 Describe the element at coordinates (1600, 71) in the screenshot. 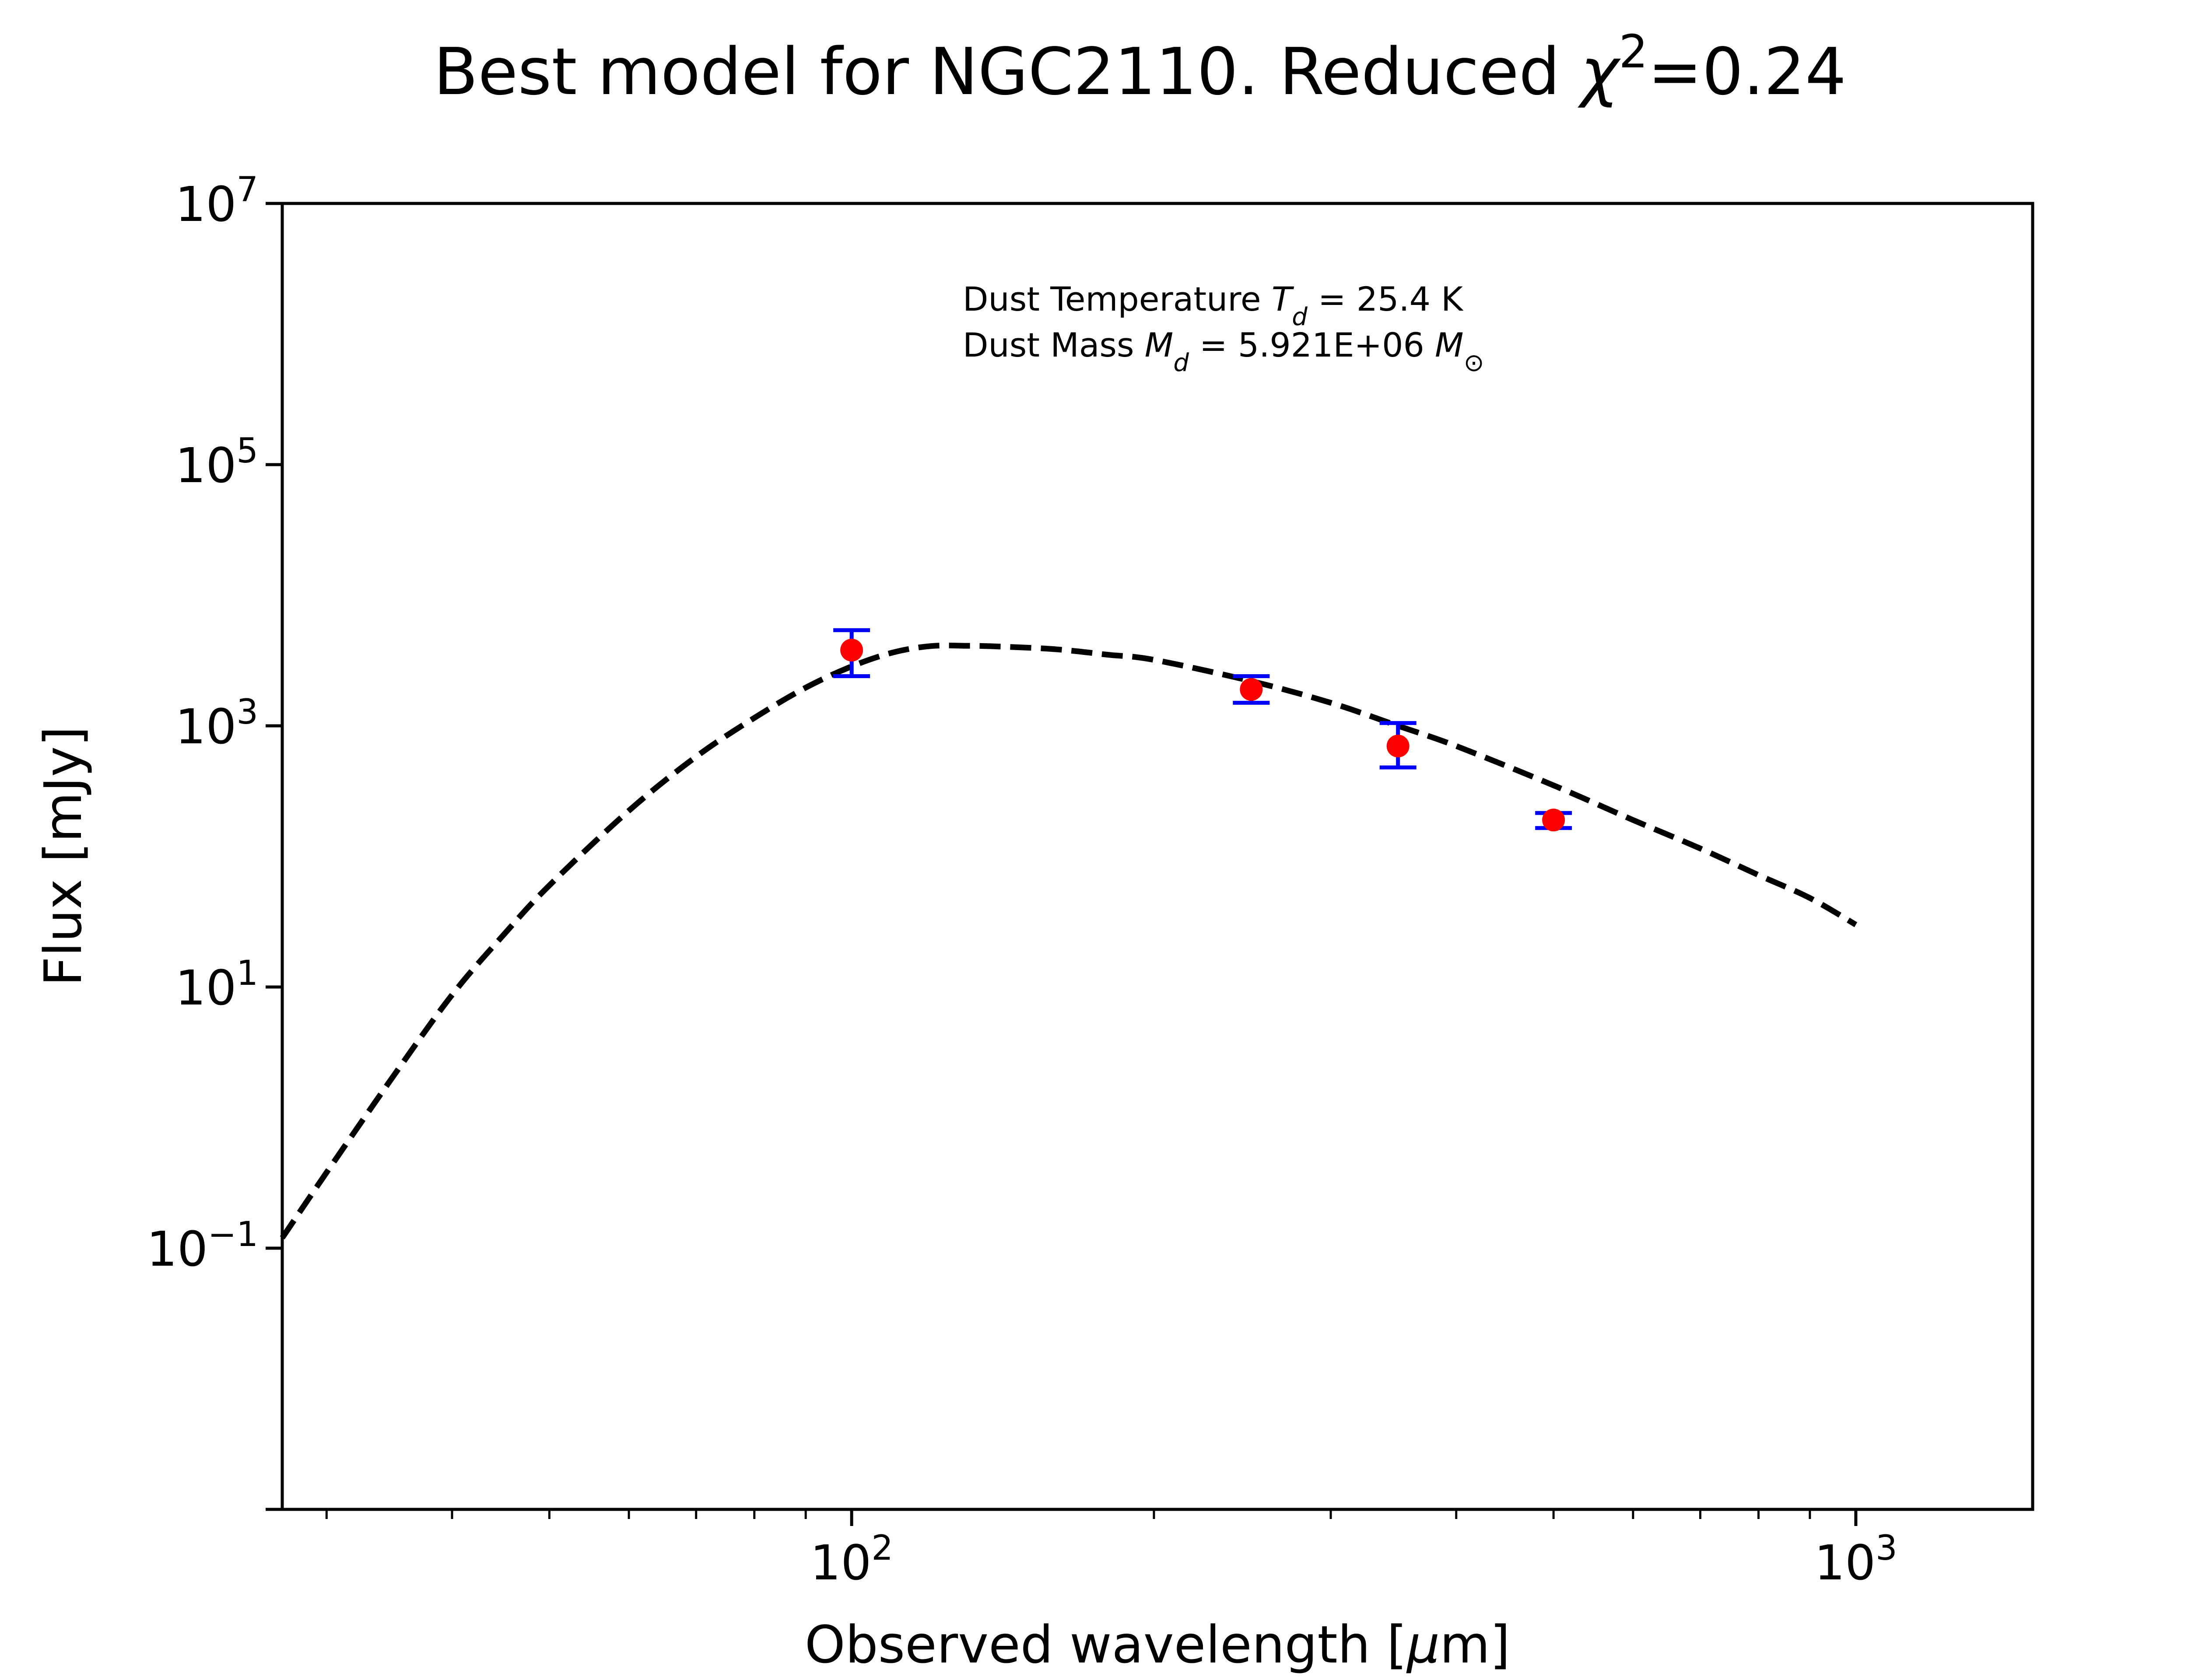

I see `title-chi-symbol: χ` at that location.